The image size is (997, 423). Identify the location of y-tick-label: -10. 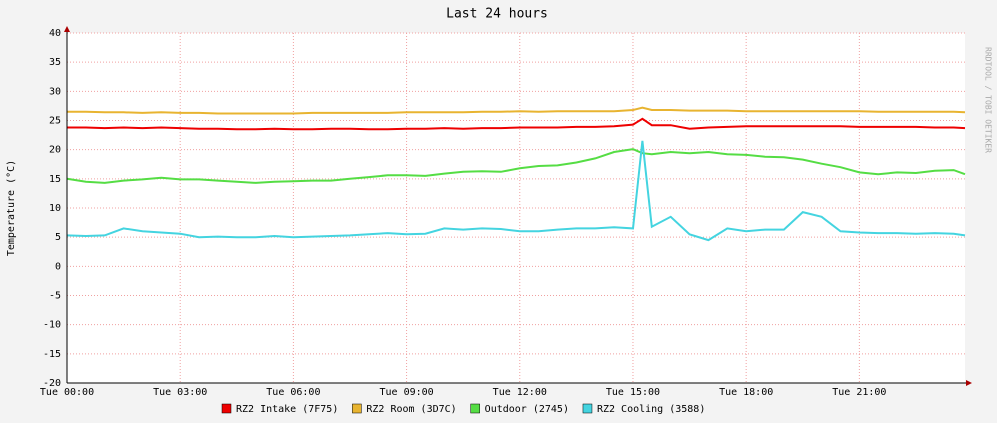
(52, 325).